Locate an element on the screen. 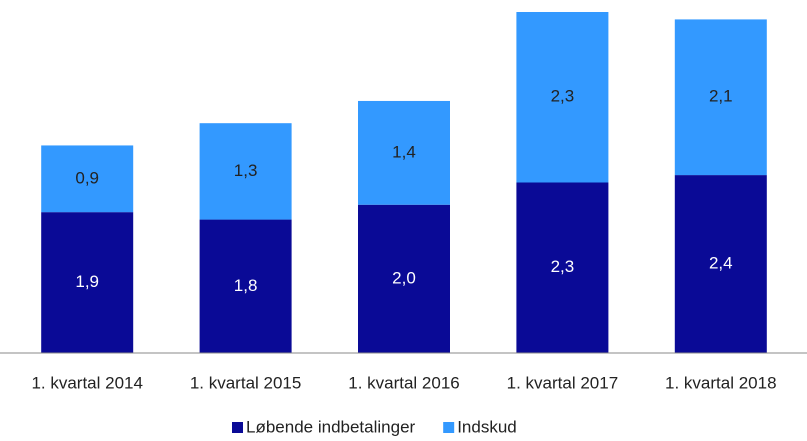 The height and width of the screenshot is (441, 807). data-label: 1,9 is located at coordinates (87, 281).